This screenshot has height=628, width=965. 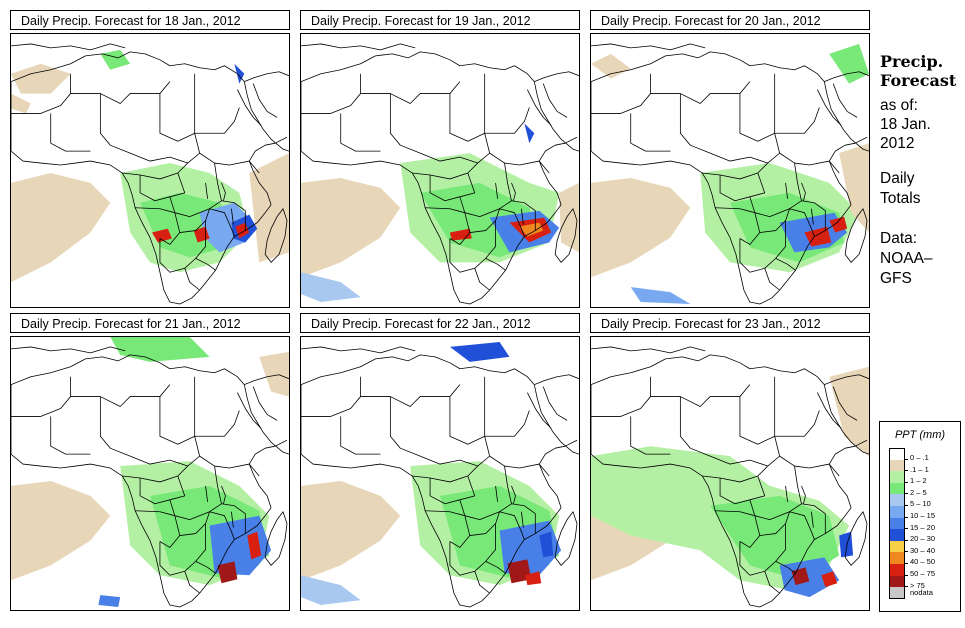 I want to click on panel-title: Daily Precip. Forecast for 19 Jan., 2012, so click(x=440, y=20).